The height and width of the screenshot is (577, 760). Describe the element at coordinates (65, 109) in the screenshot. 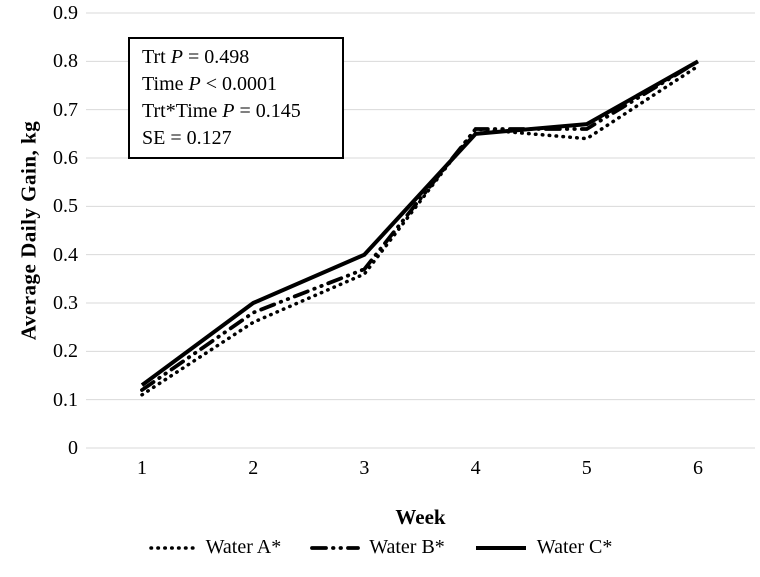

I see `y-tick-label: 0.7` at that location.